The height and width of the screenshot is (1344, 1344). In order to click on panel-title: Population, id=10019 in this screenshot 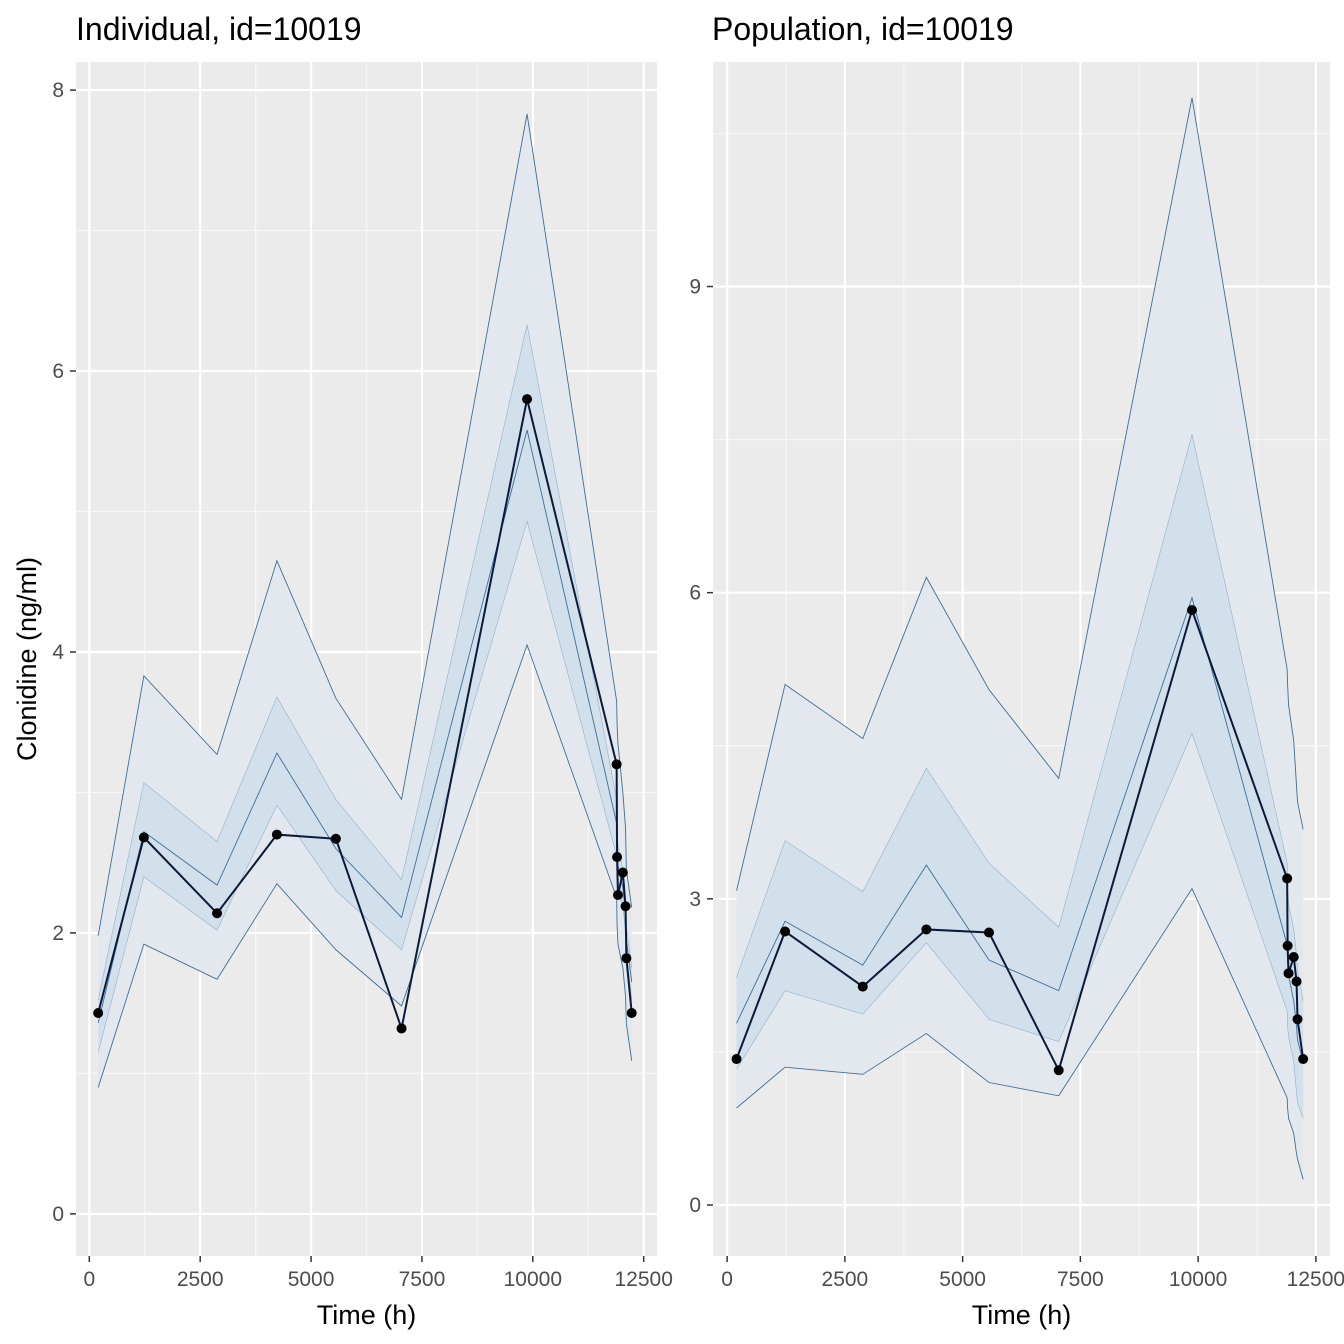, I will do `click(863, 29)`.